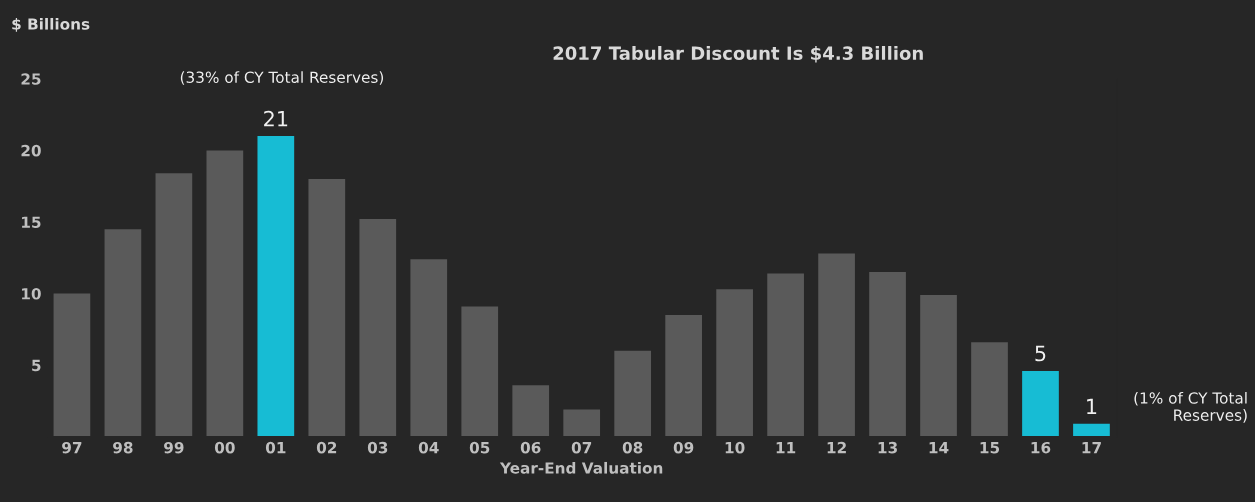 Image resolution: width=1255 pixels, height=502 pixels. I want to click on x-tick-label: 02, so click(326, 447).